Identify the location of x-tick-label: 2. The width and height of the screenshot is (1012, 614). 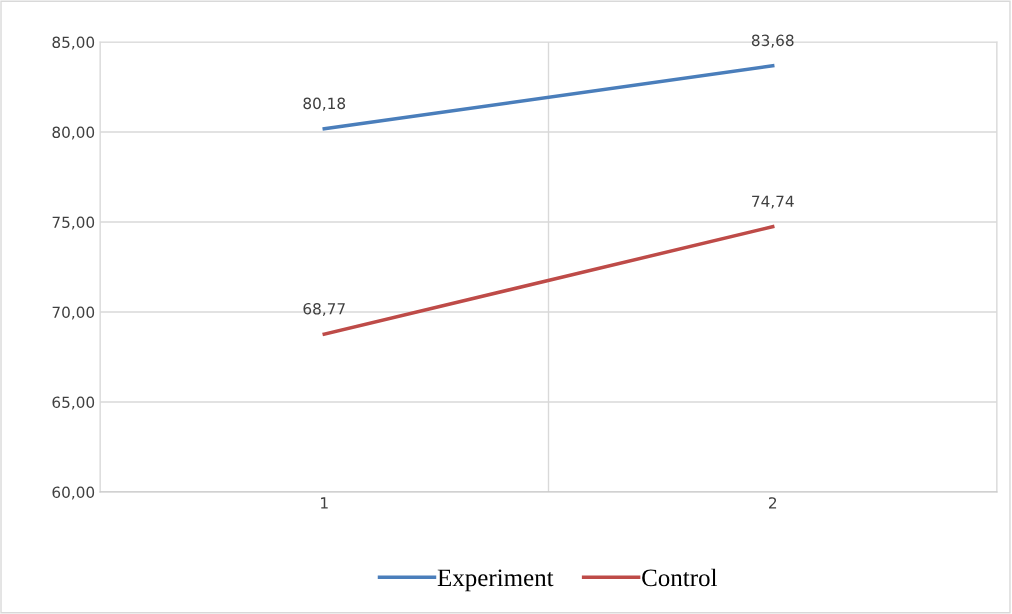
(773, 503).